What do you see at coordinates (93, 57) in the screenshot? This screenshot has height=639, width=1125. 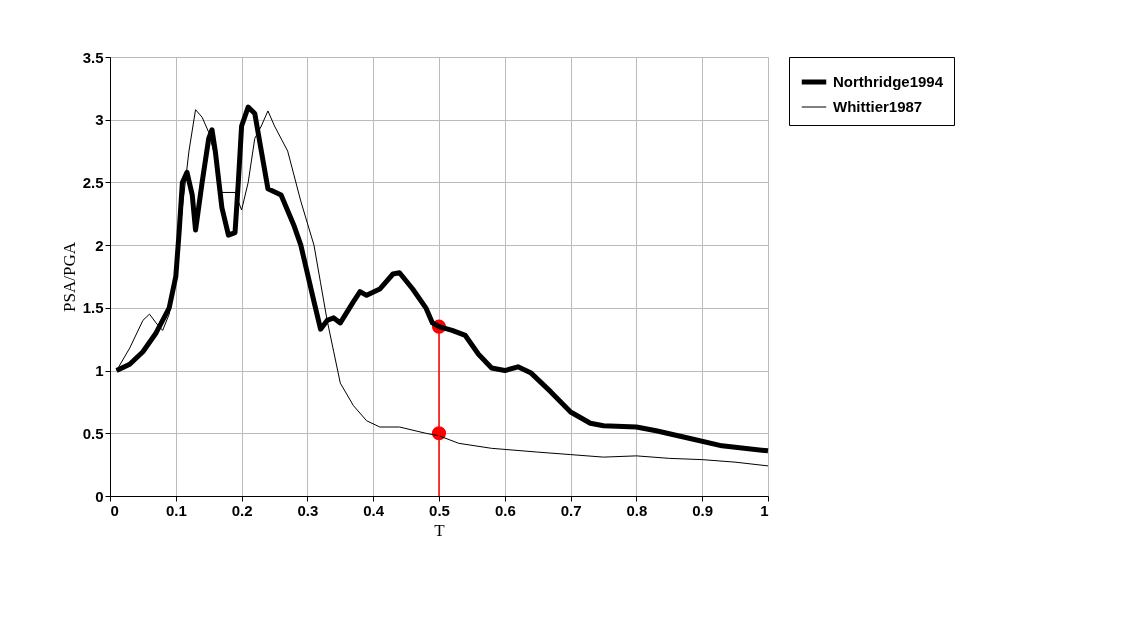 I see `y-tick-label: 3.5` at bounding box center [93, 57].